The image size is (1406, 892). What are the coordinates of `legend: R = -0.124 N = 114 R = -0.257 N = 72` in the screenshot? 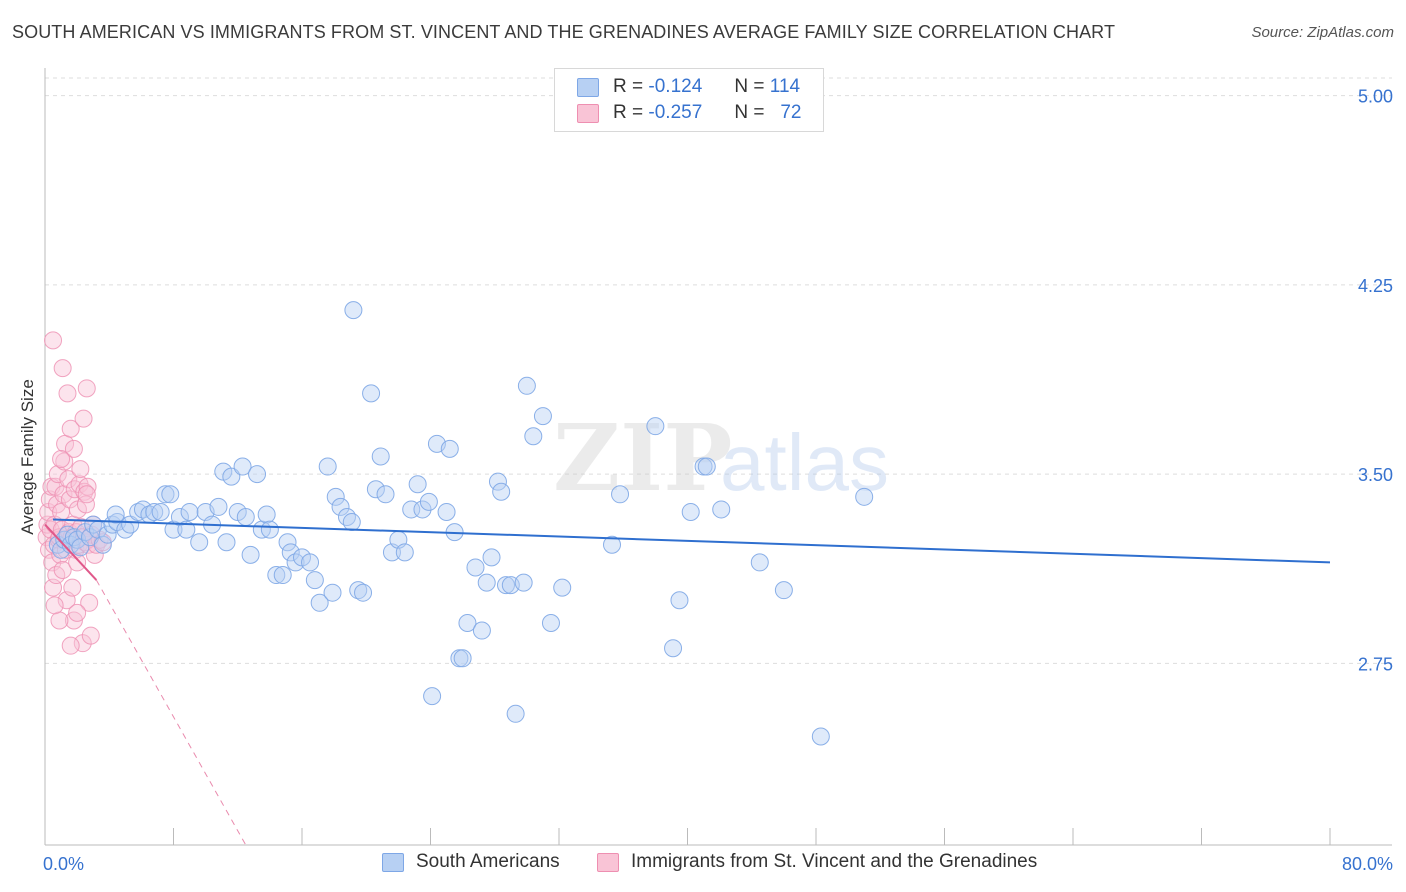 It's located at (689, 100).